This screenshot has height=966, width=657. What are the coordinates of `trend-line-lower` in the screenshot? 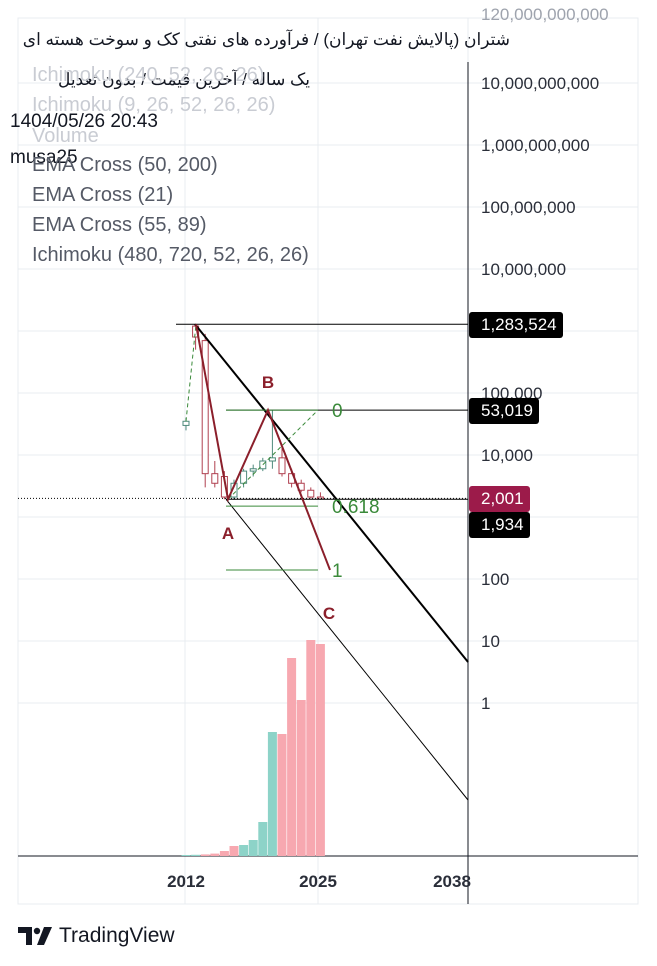 It's located at (347, 649).